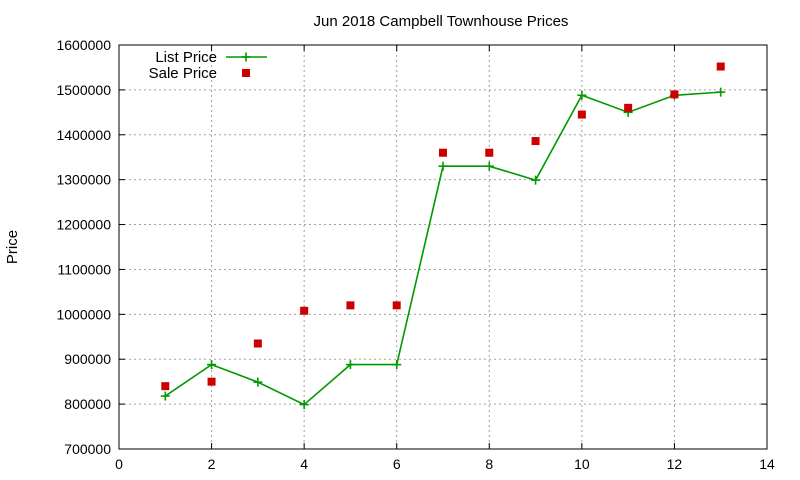 The image size is (800, 480). What do you see at coordinates (83, 45) in the screenshot?
I see `y-tick-label: 1600000` at bounding box center [83, 45].